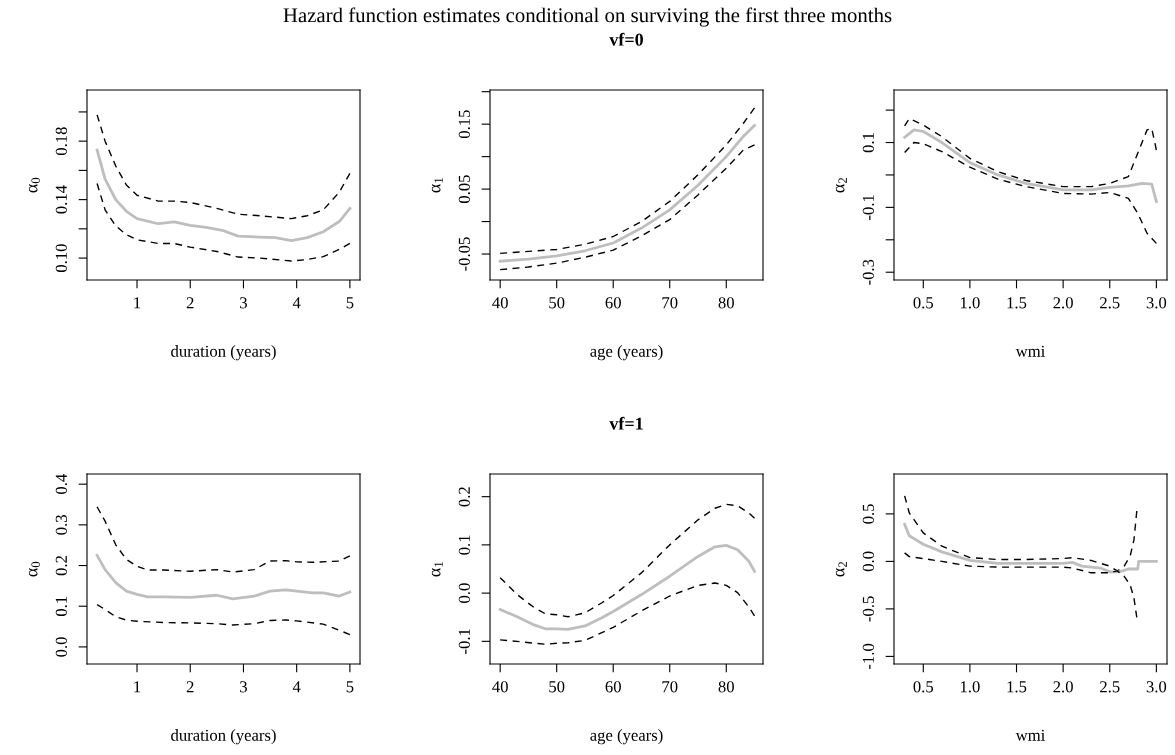 This screenshot has width=1175, height=755. What do you see at coordinates (61, 258) in the screenshot?
I see `y-tick-label: 0.10` at bounding box center [61, 258].